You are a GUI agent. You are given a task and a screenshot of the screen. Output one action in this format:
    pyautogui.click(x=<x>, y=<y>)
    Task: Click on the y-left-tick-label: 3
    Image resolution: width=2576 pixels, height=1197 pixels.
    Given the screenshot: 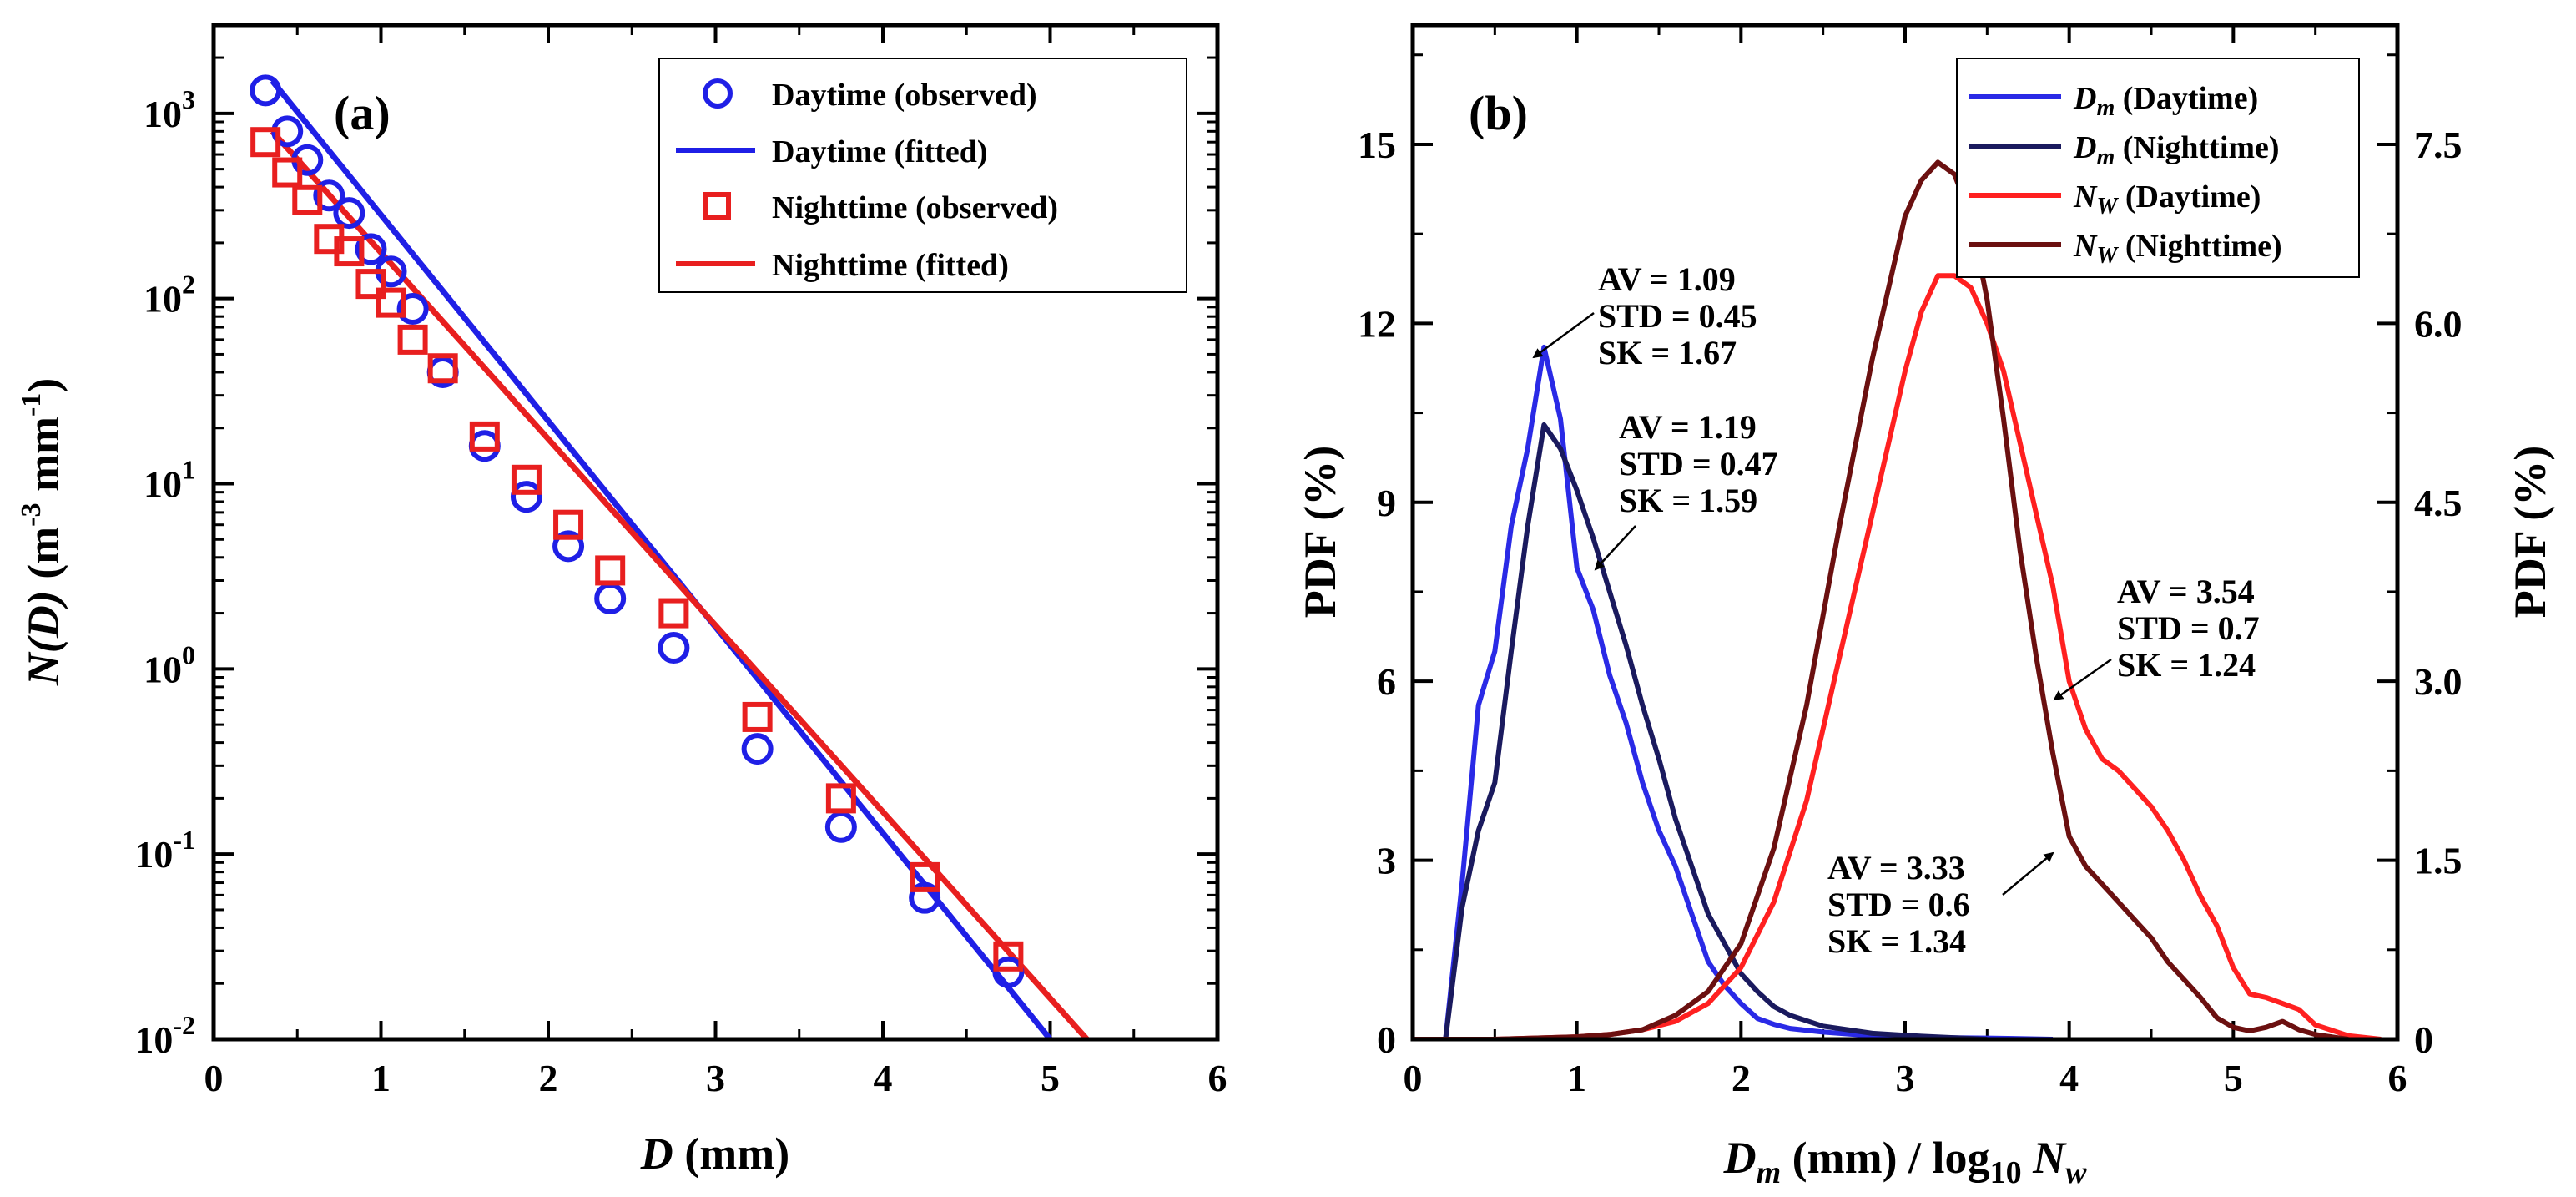 What is the action you would take?
    pyautogui.click(x=1386, y=861)
    